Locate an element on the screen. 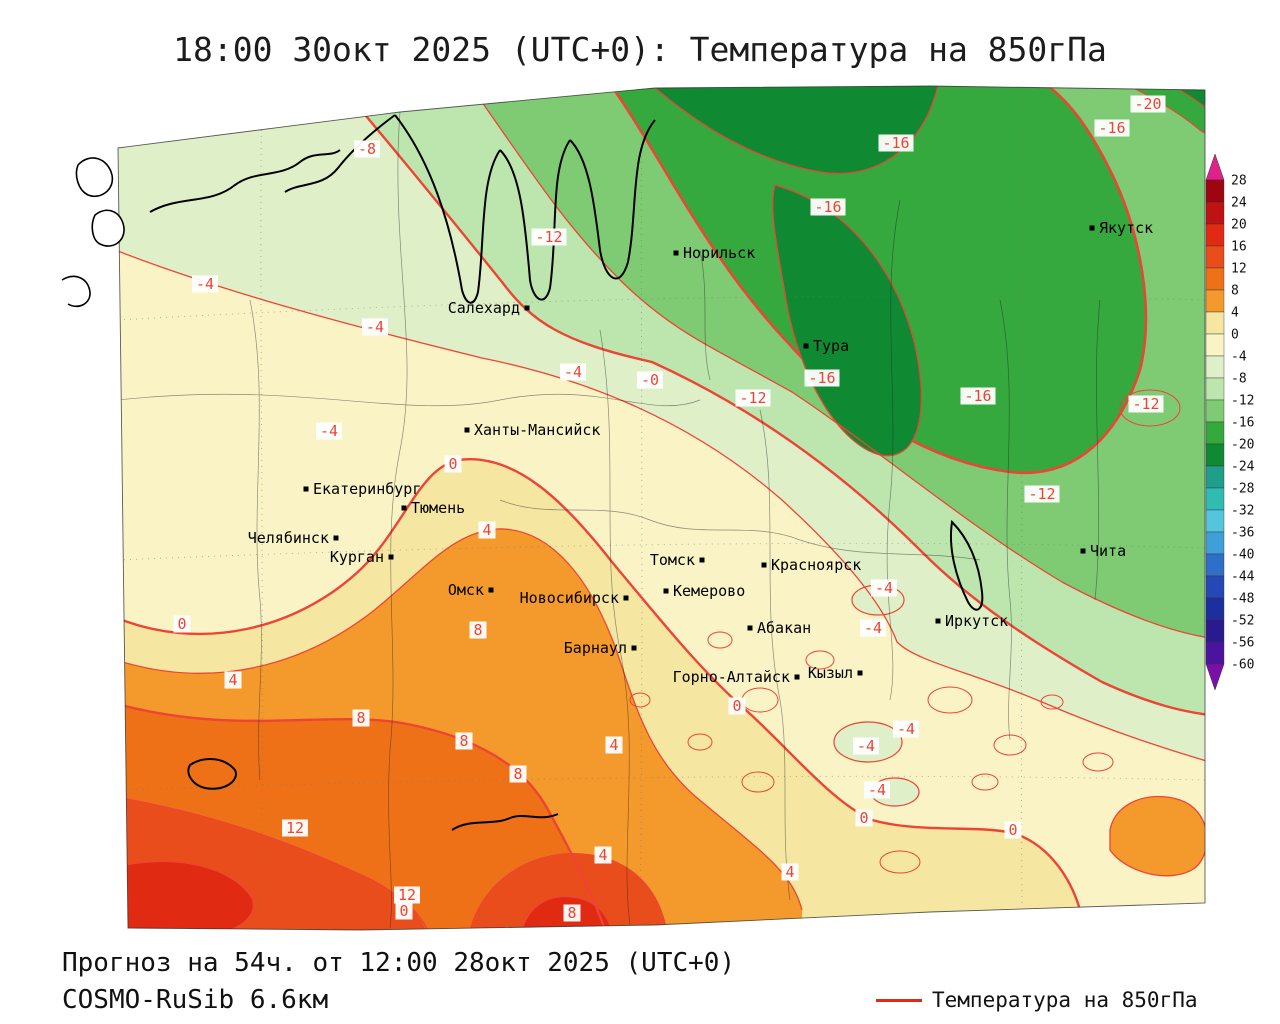  legend-contour-line-sample is located at coordinates (899, 1000).